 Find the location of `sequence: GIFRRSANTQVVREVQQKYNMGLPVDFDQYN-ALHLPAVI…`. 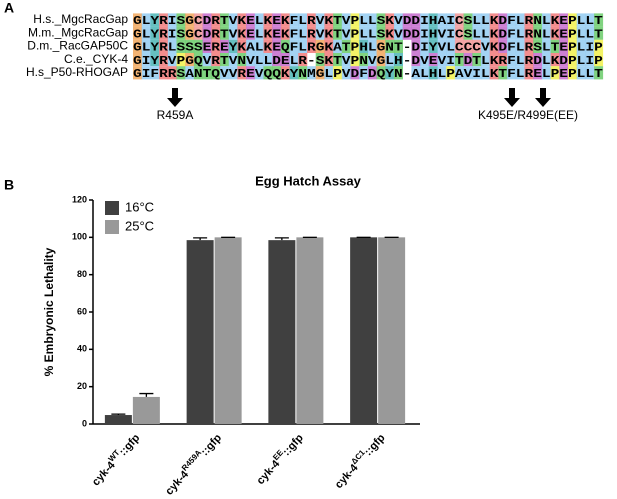

sequence: GIFRRSANTQVVREVQQKYNMGLPVDFDQYN-ALHLPAVI… is located at coordinates (368, 74).